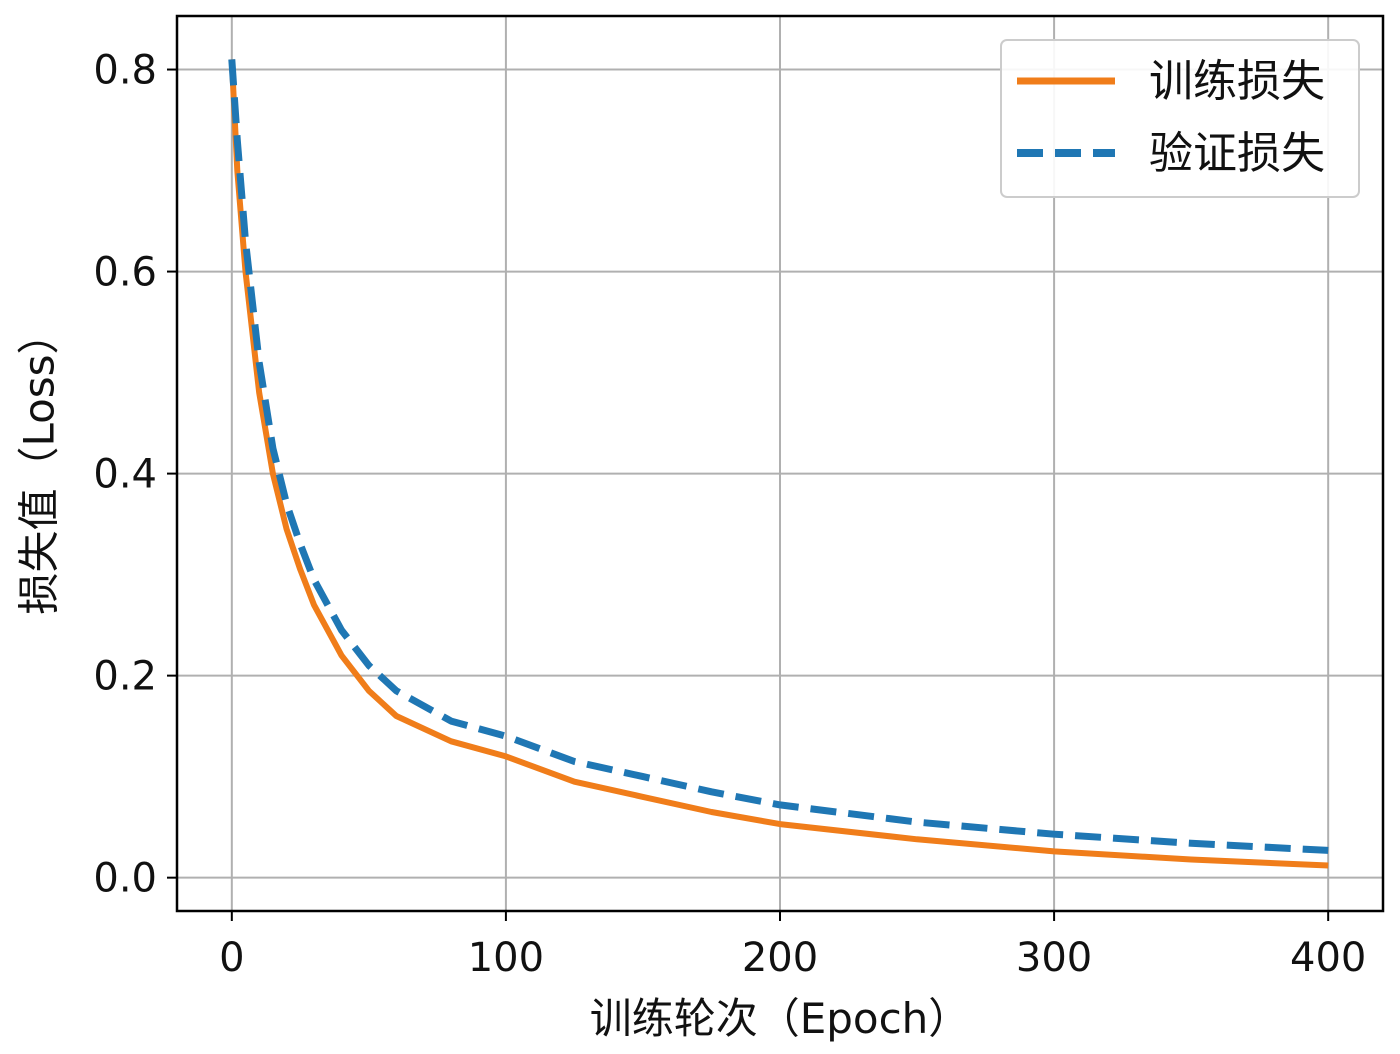 This screenshot has height=1054, width=1400. Describe the element at coordinates (1054, 958) in the screenshot. I see `x-tick-label: 300` at that location.